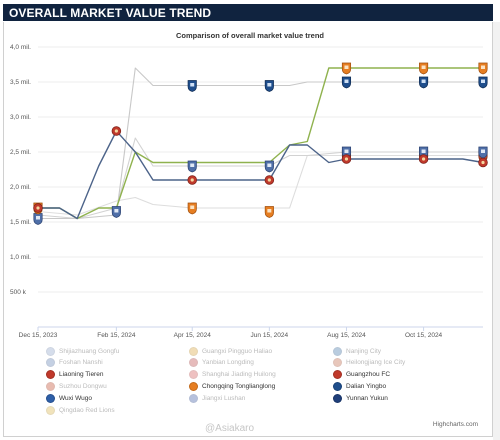  I want to click on legend-label: Foshan Nanshi, so click(81, 363).